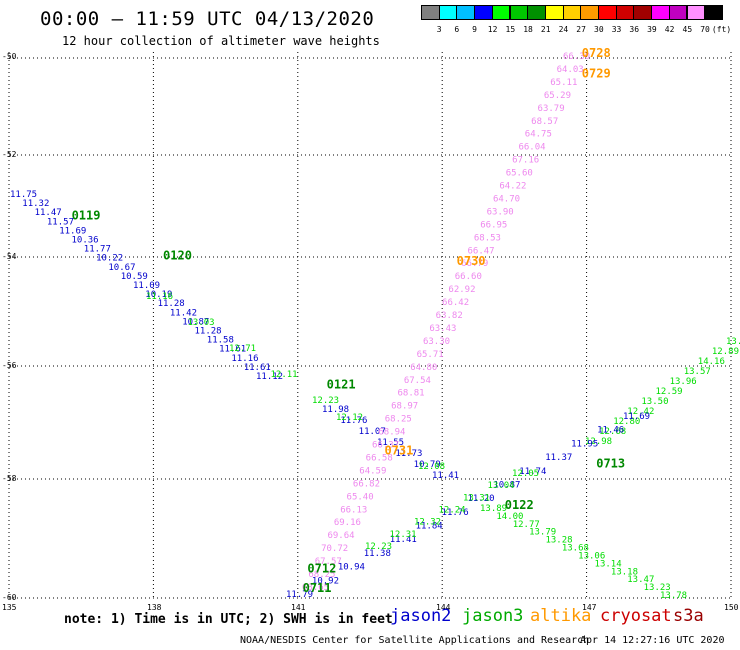 The width and height of the screenshot is (740, 650). What do you see at coordinates (134, 277) in the screenshot?
I see `swh-value-jason2: 10.59` at bounding box center [134, 277].